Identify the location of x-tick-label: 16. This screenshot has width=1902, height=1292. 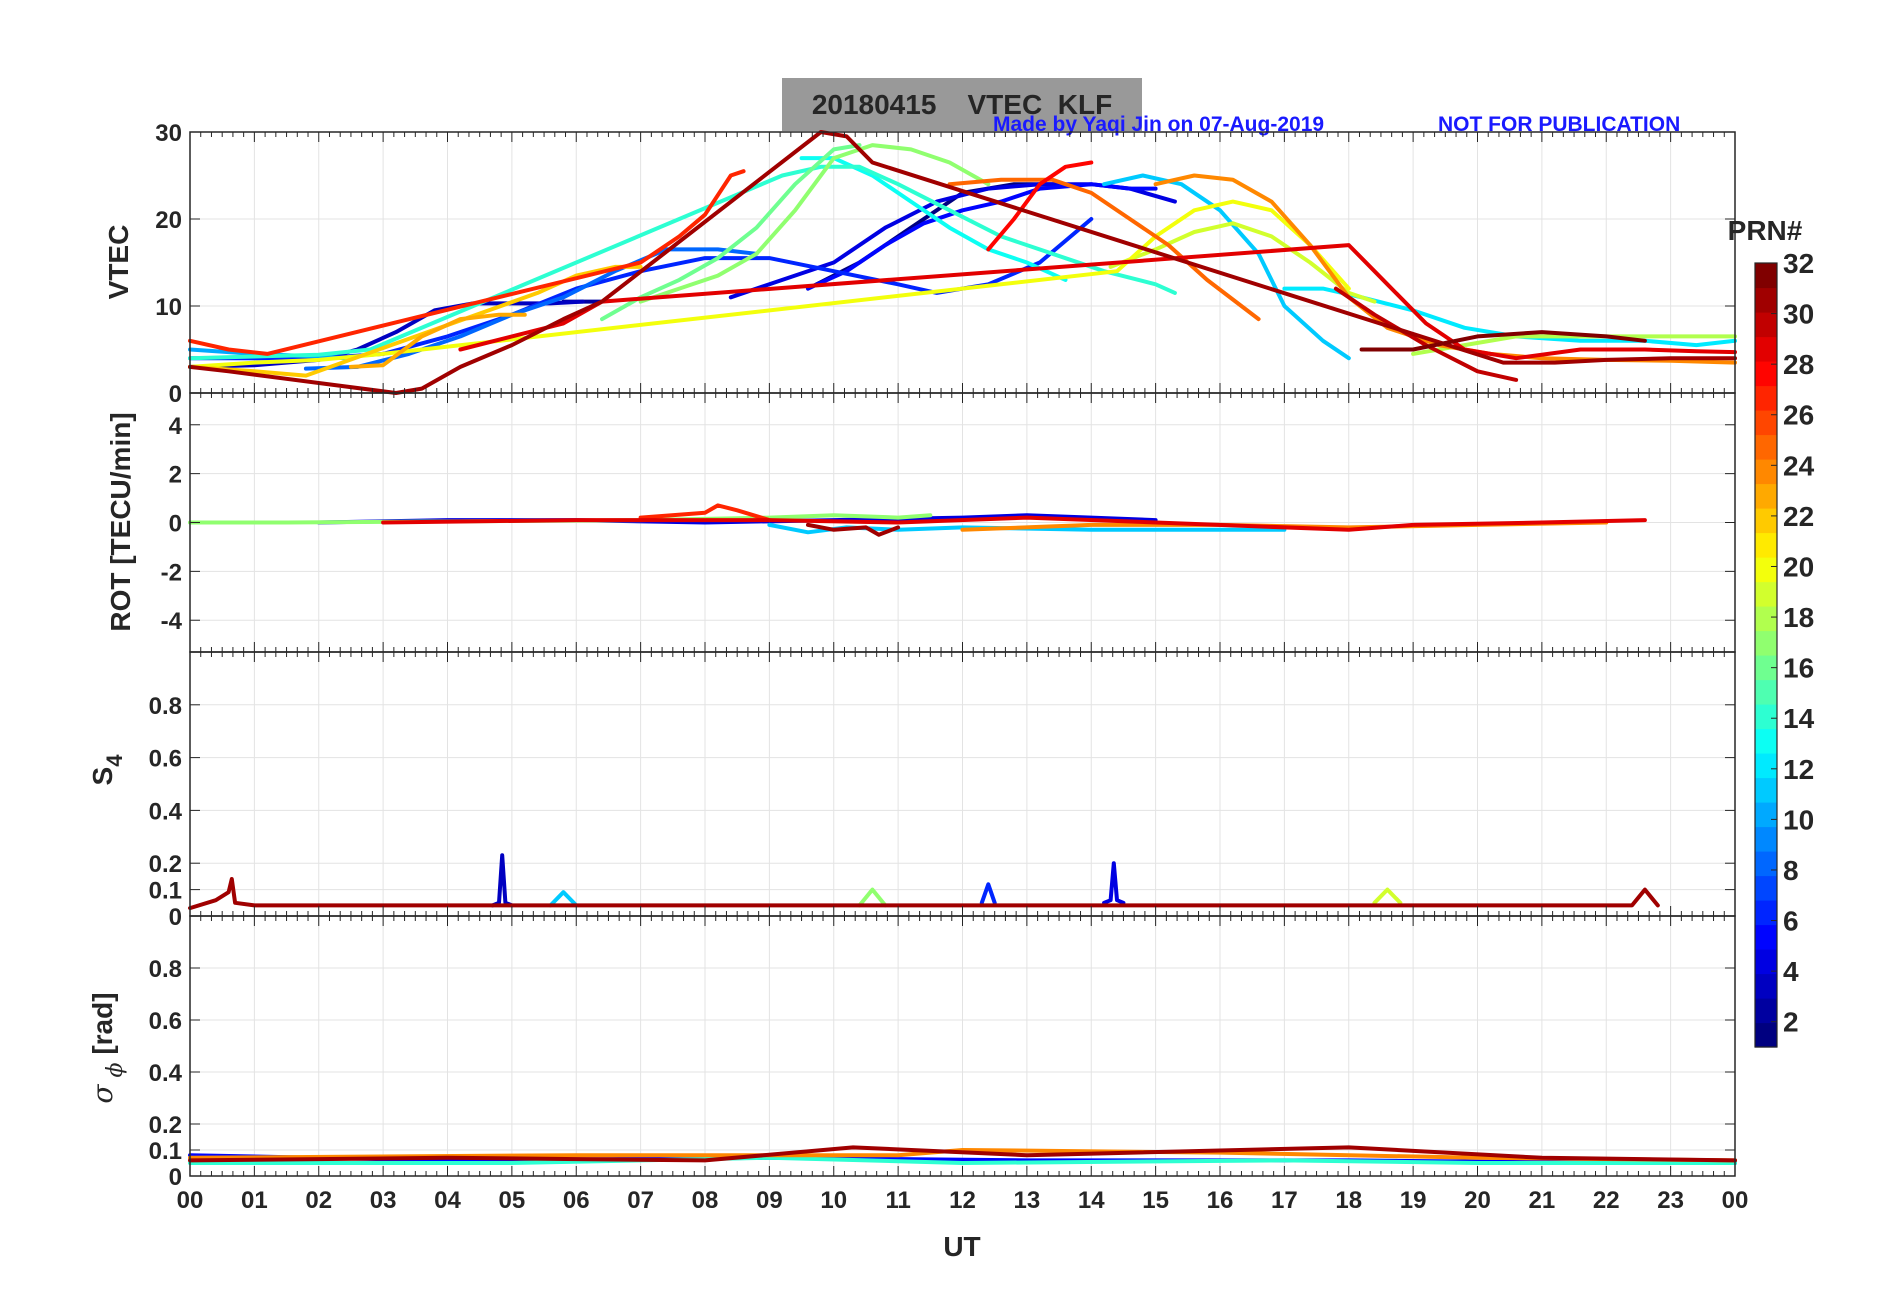
(1220, 1200).